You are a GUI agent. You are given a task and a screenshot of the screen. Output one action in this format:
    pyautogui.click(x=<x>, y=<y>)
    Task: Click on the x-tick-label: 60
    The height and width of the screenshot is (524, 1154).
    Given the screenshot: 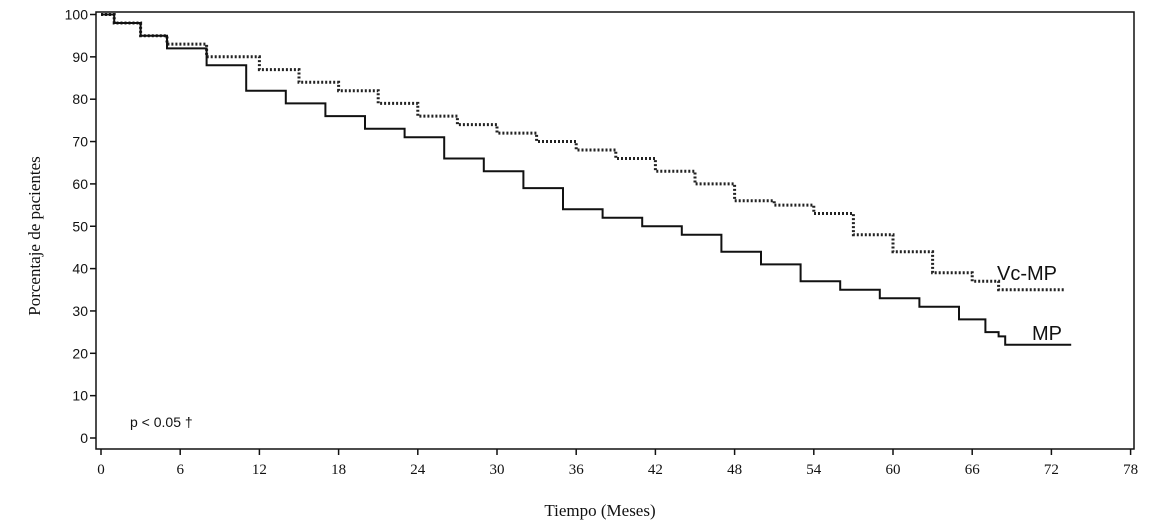 What is the action you would take?
    pyautogui.click(x=893, y=470)
    